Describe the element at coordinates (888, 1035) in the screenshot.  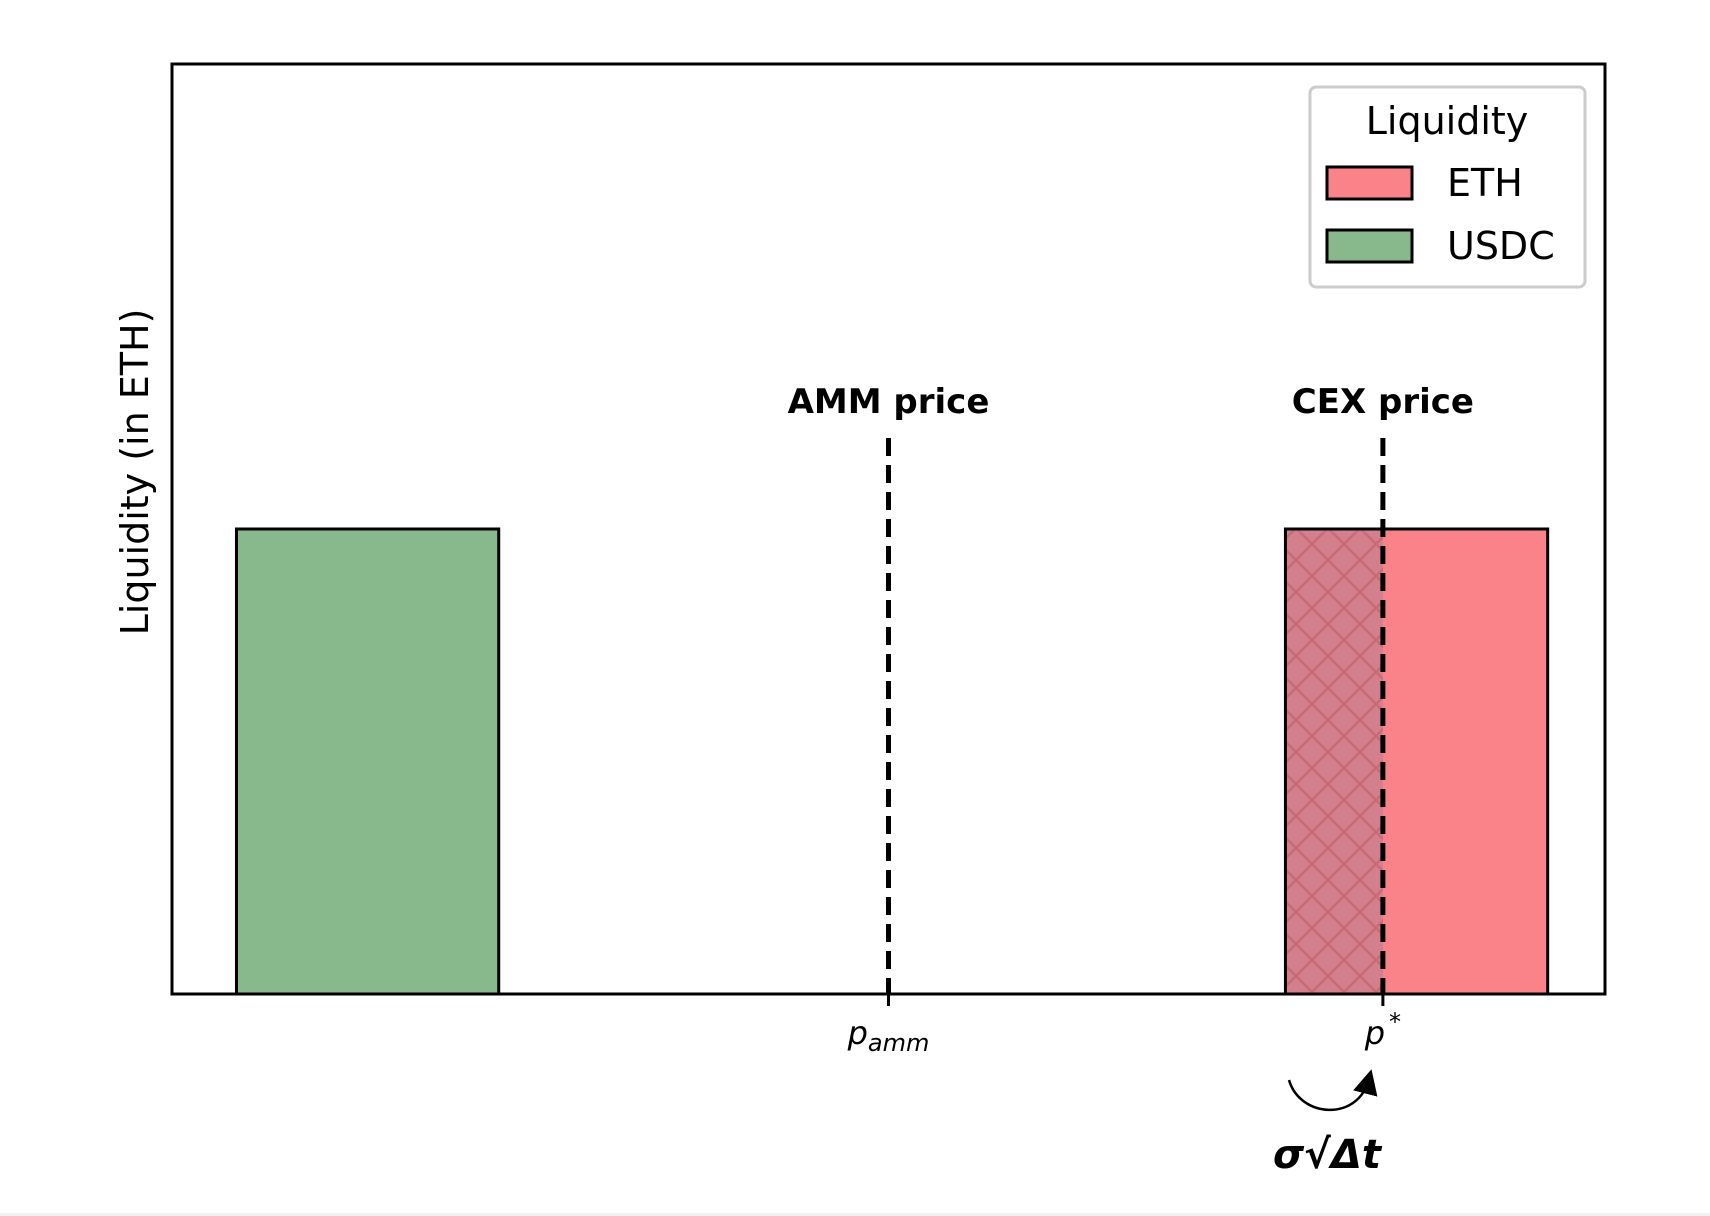
I see `x-tick-label: pamm` at that location.